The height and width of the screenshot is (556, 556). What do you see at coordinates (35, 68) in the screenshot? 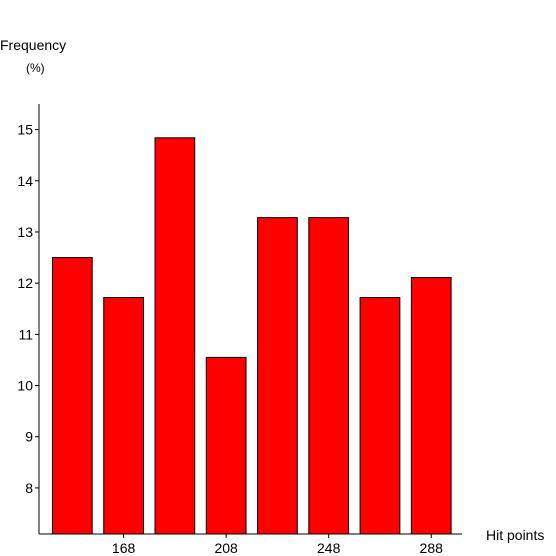
I see `y-axis-unit: (%)` at bounding box center [35, 68].